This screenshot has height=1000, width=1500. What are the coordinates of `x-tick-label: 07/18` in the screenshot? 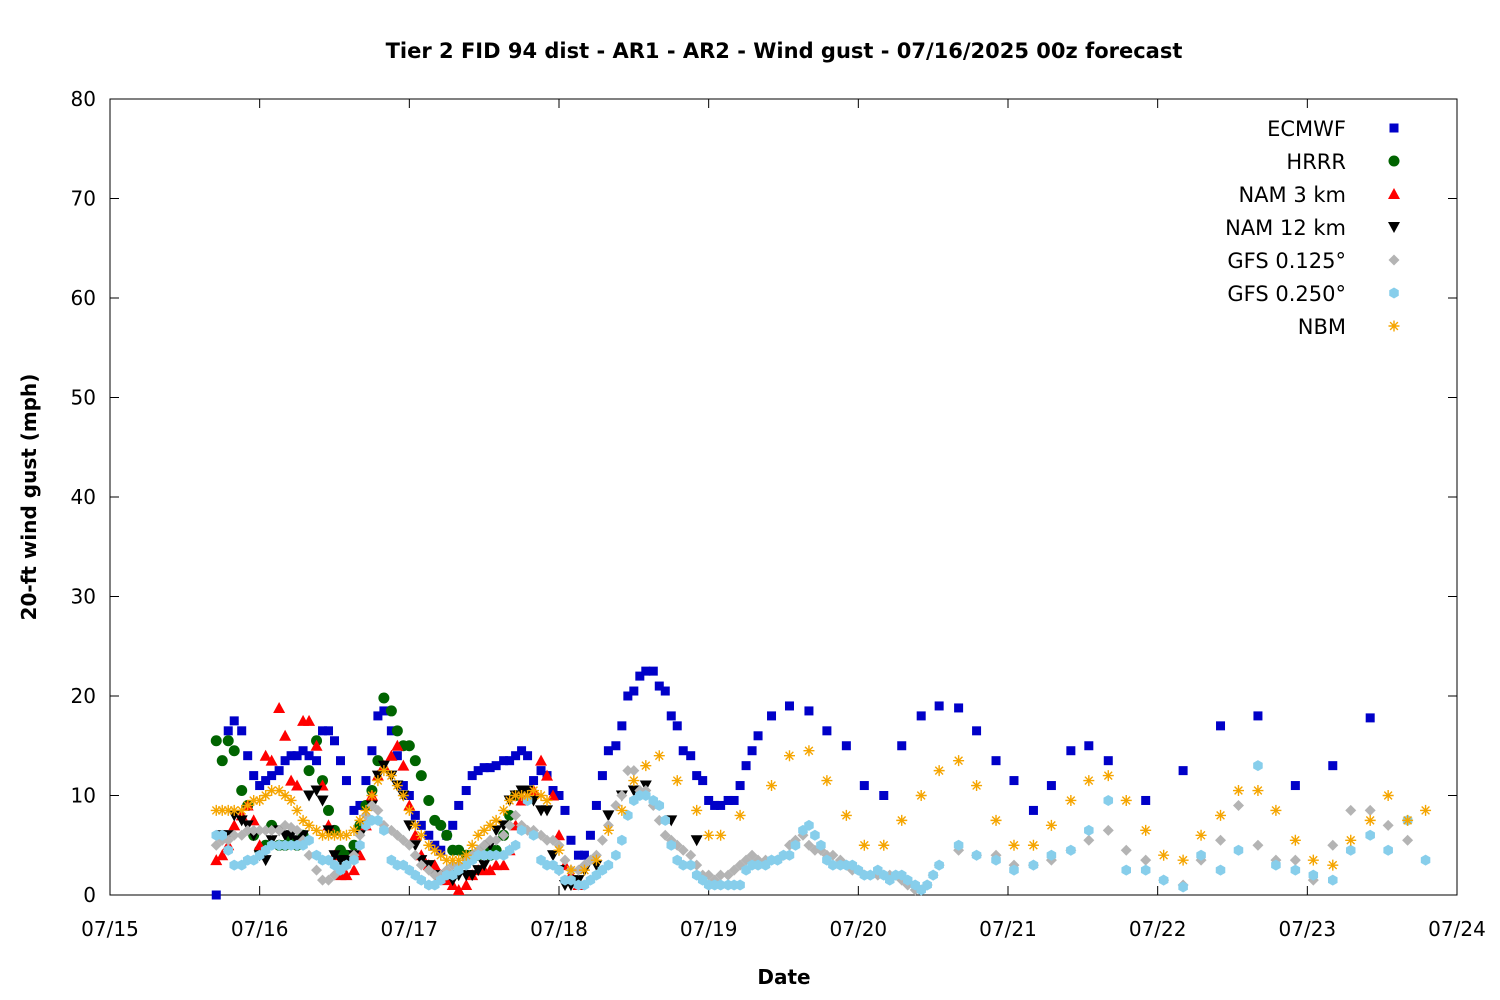 It's located at (559, 929).